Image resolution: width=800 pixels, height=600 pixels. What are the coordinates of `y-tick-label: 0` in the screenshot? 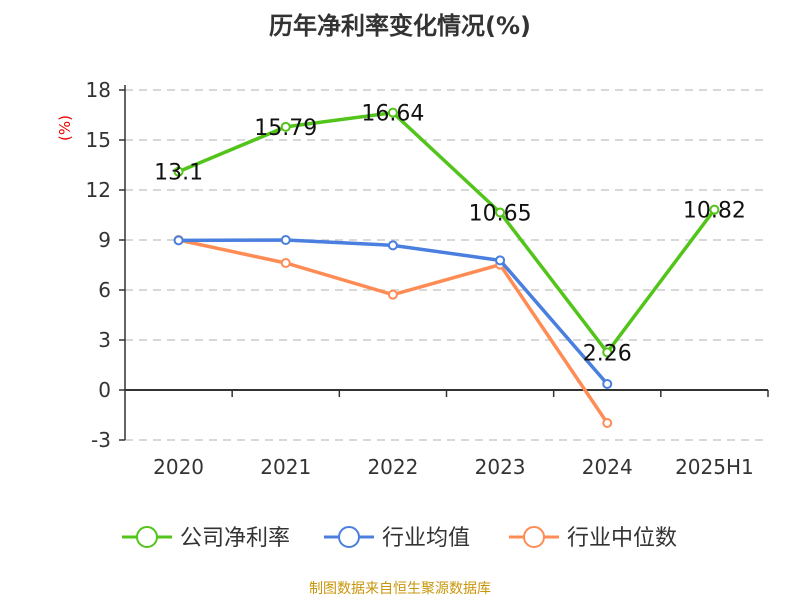 It's located at (104, 390).